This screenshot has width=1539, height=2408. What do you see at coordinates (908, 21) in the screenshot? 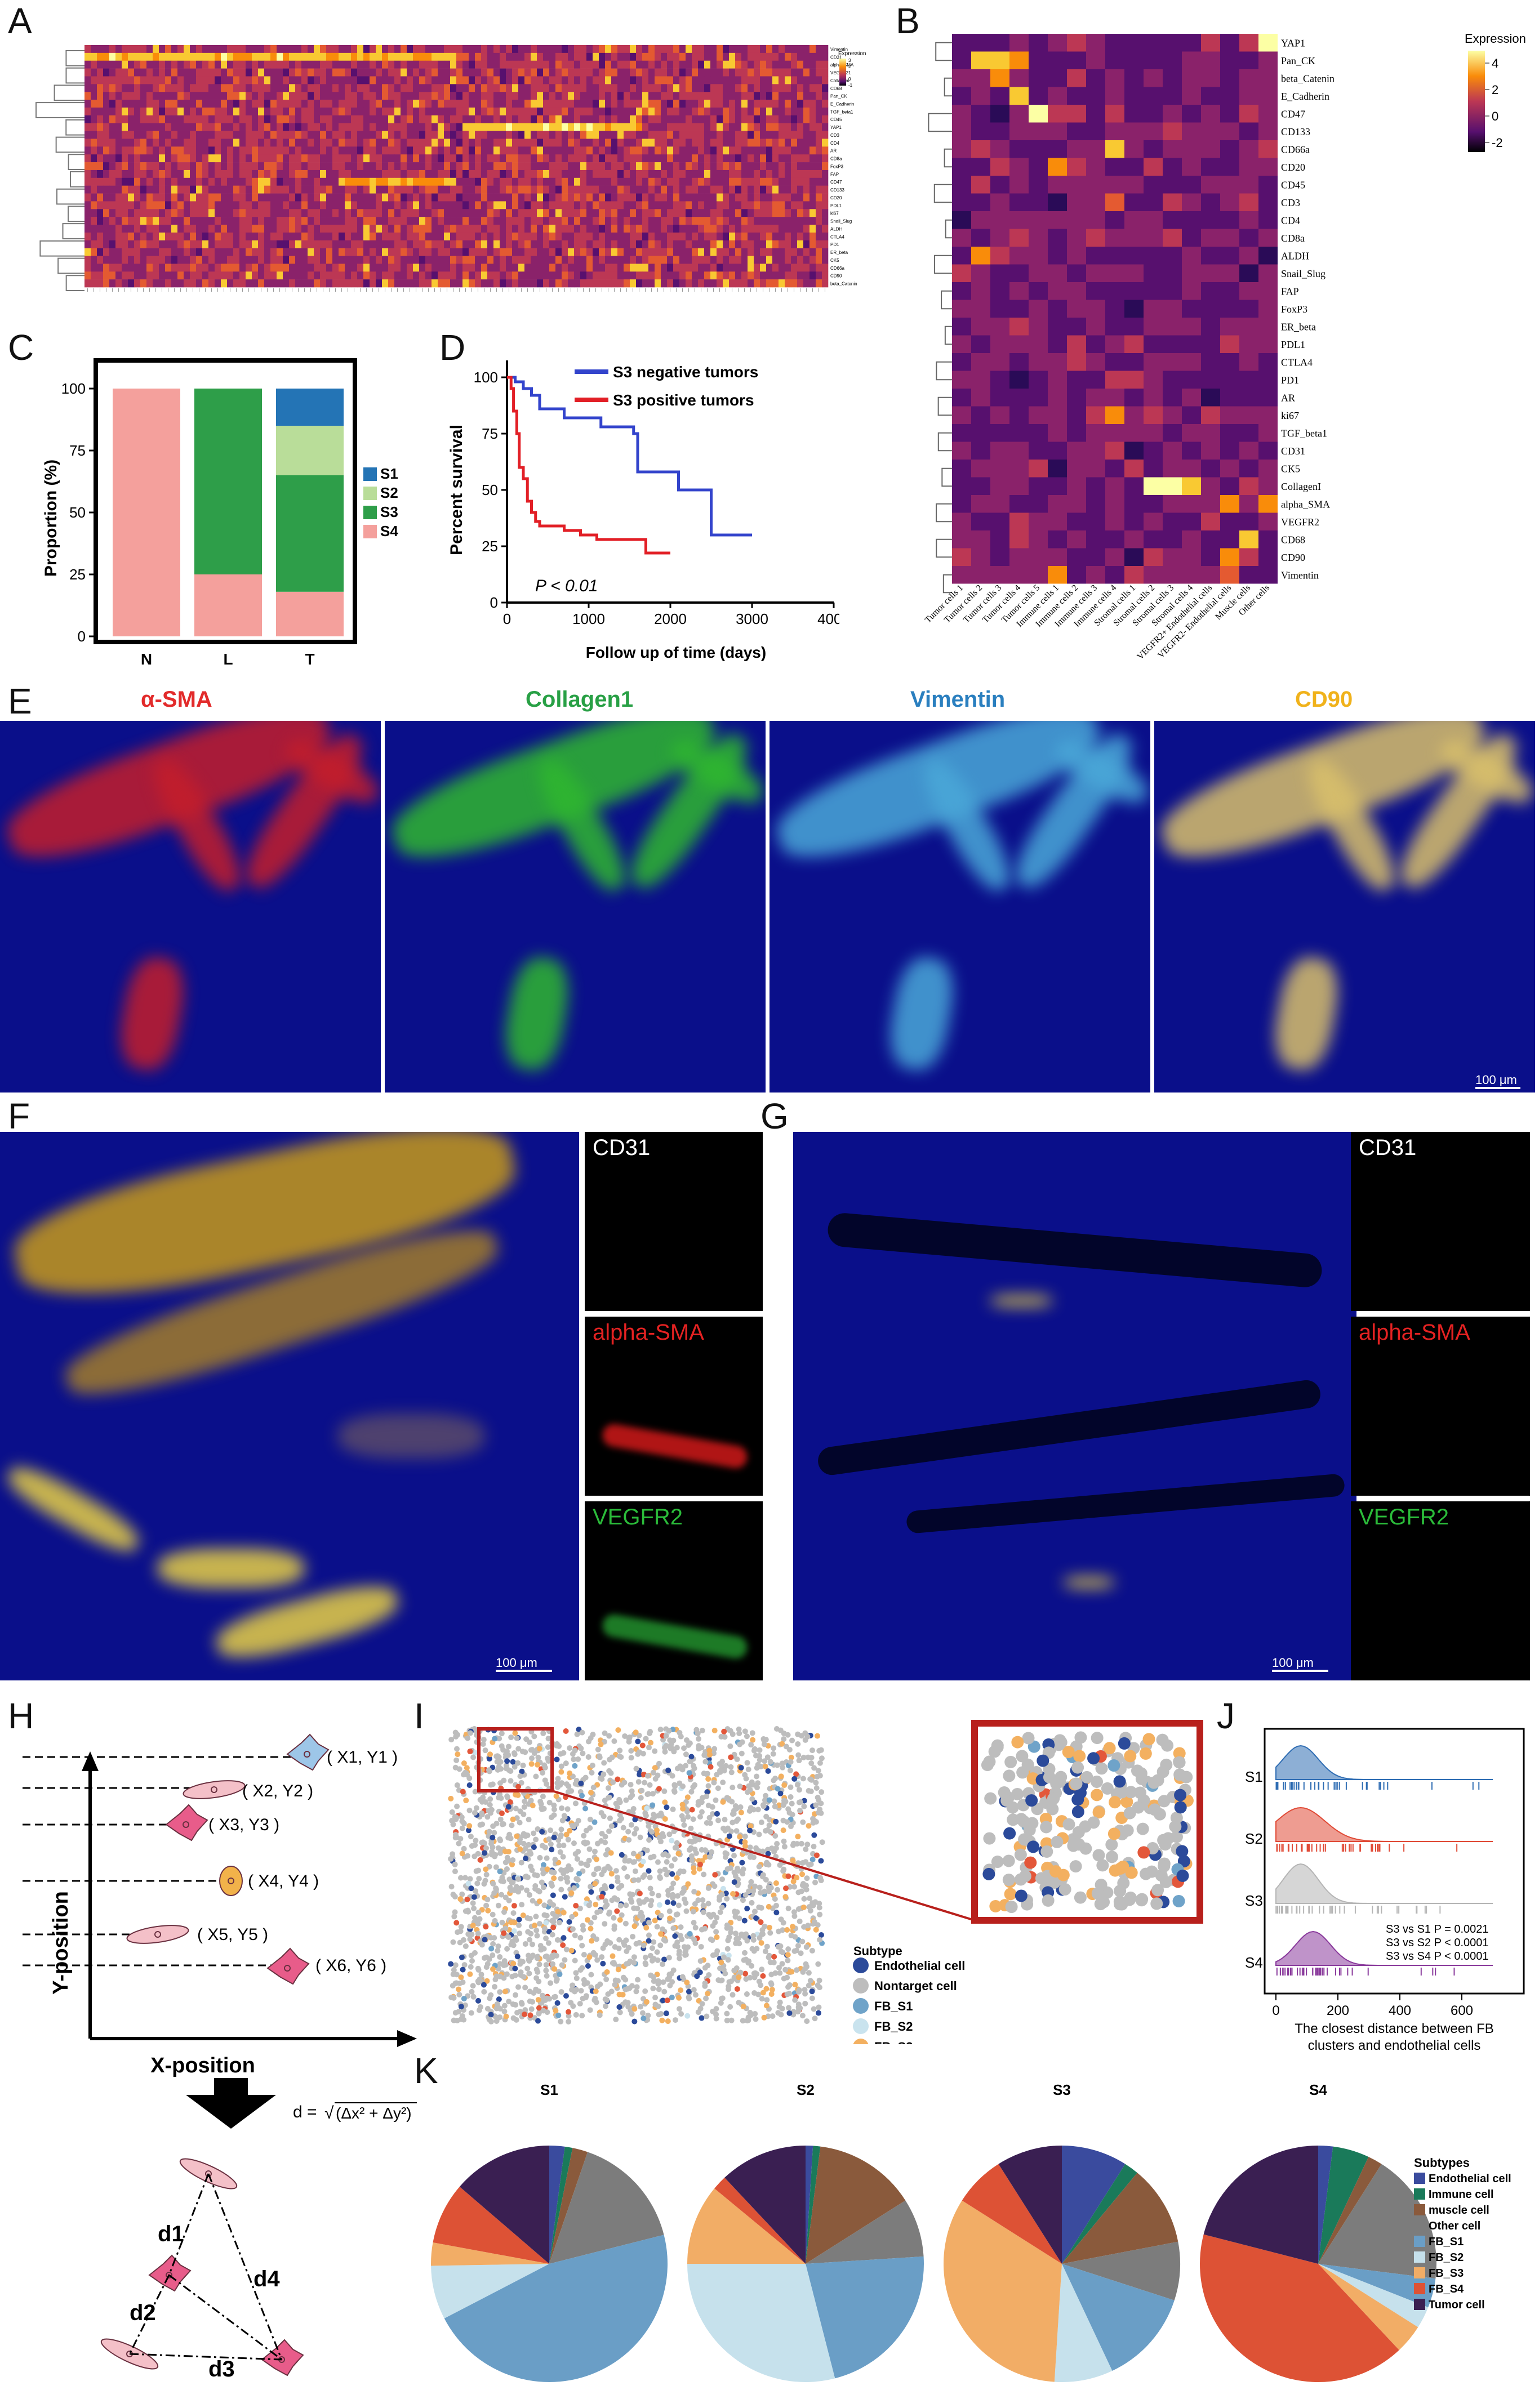
I see `panel-label-b: B` at bounding box center [908, 21].